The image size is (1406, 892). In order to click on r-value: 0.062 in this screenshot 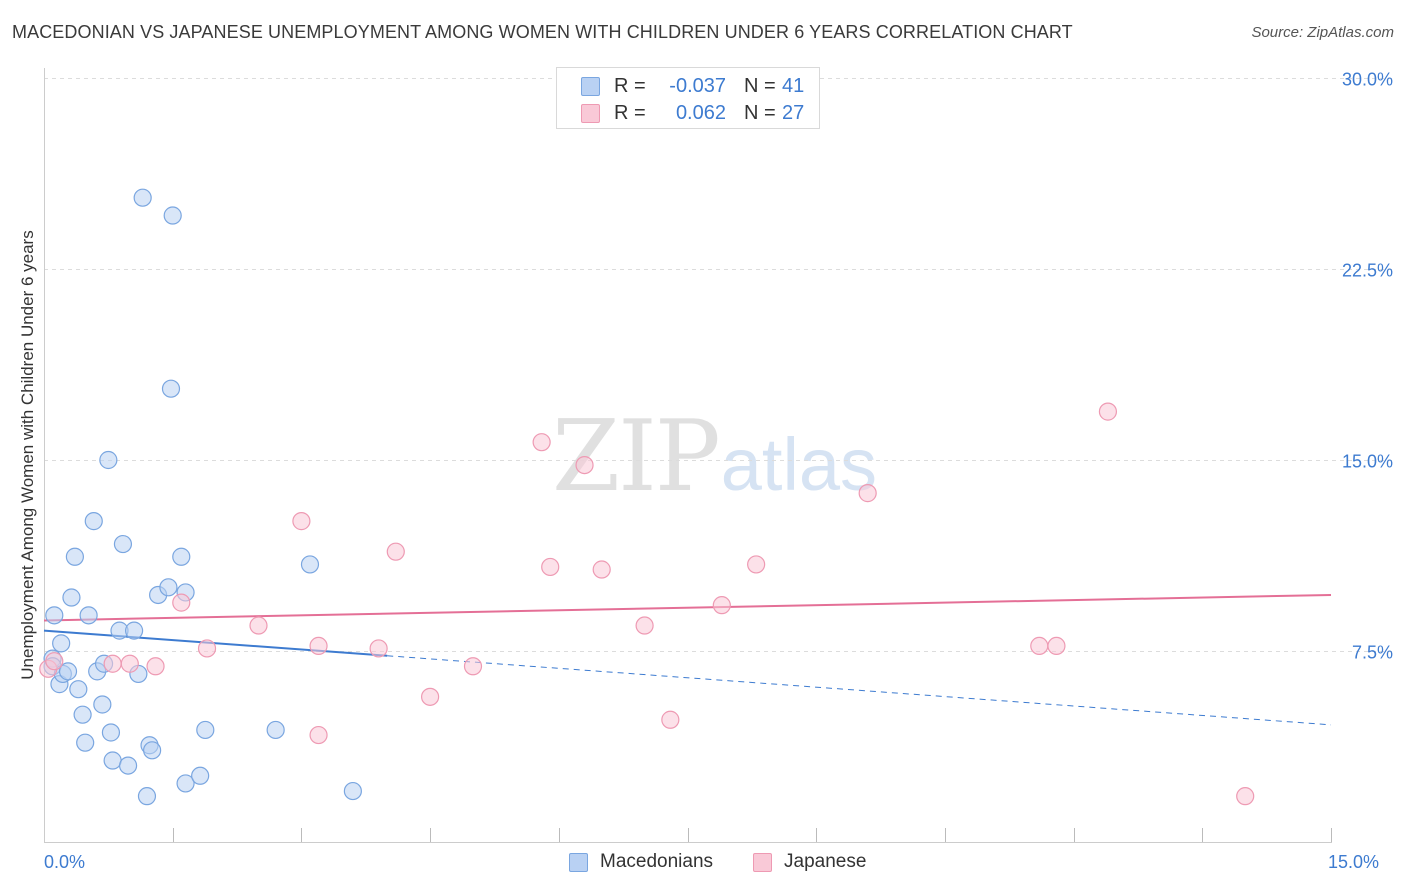, I will do `click(700, 112)`.